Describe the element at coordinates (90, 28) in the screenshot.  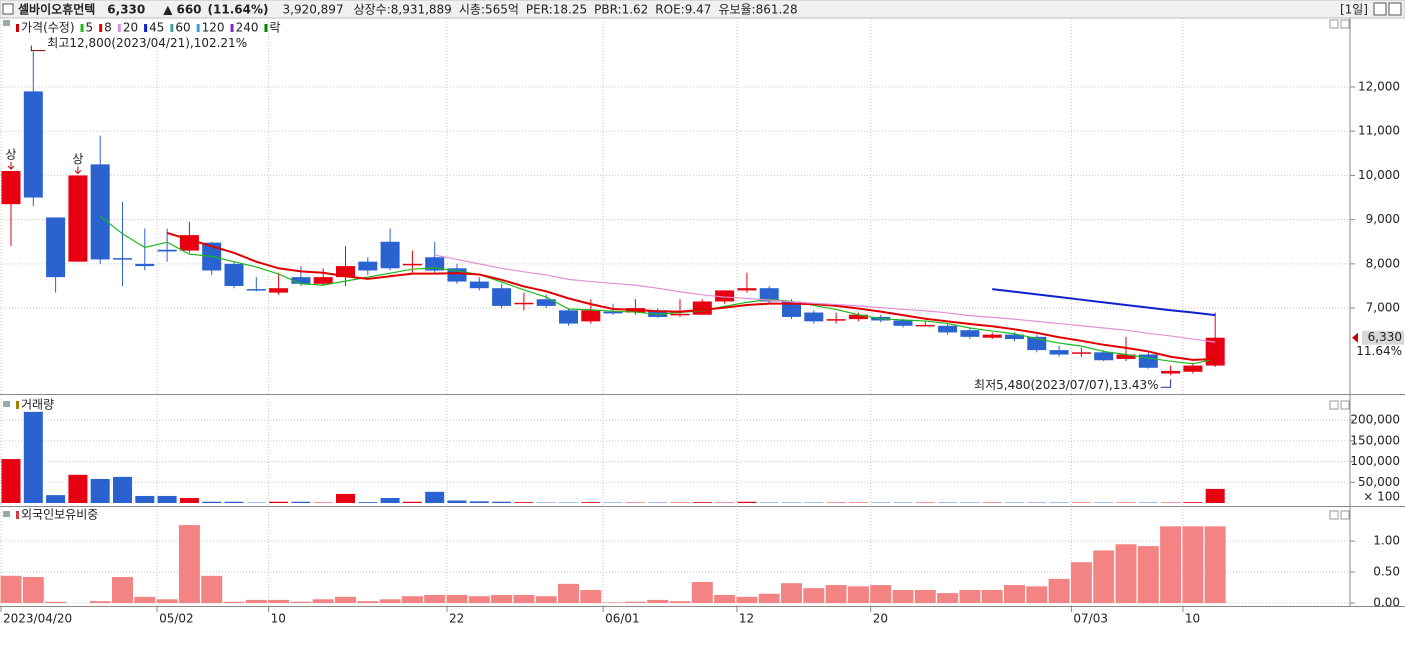
I see `legend-label: 5` at that location.